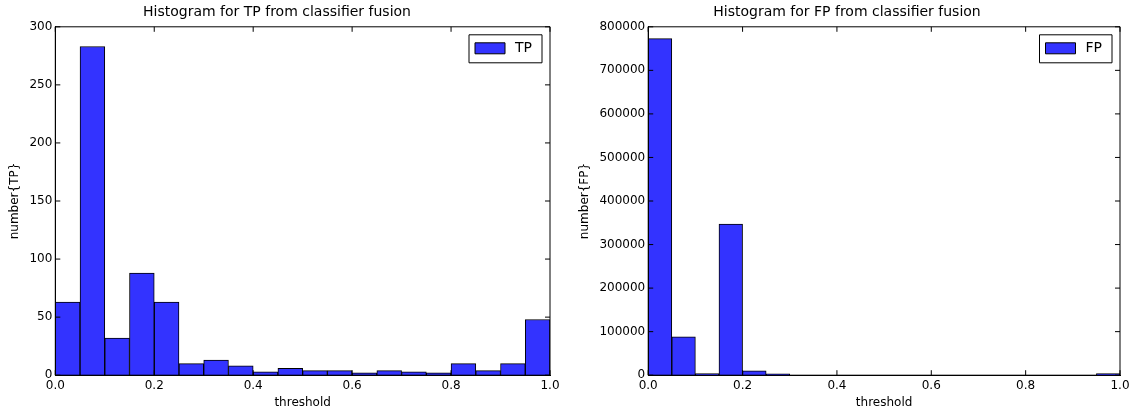 This screenshot has height=410, width=1140. Describe the element at coordinates (622, 156) in the screenshot. I see `y-tick-label: 500000` at that location.